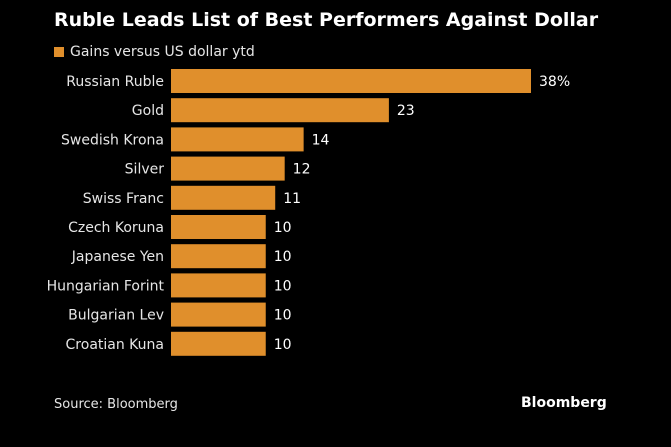  What do you see at coordinates (218, 256) in the screenshot?
I see `bar-japanese-yen` at bounding box center [218, 256].